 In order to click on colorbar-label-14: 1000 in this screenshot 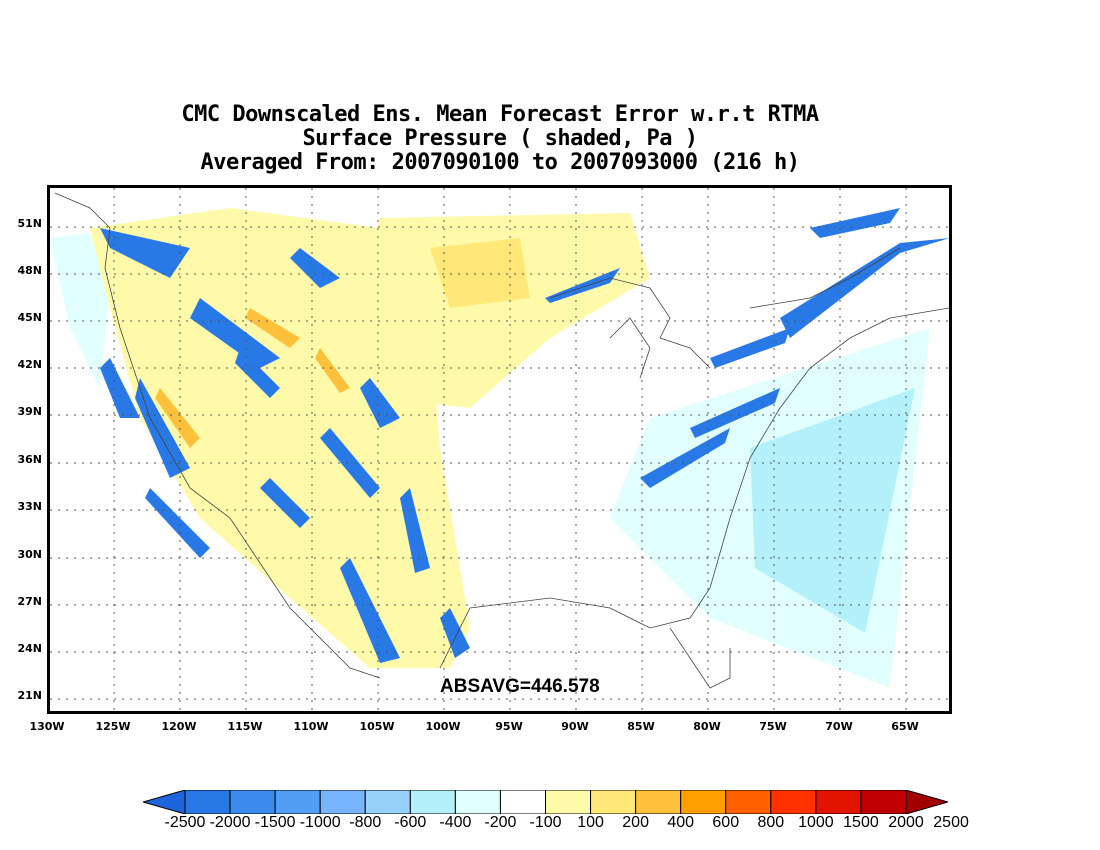, I will do `click(816, 822)`.